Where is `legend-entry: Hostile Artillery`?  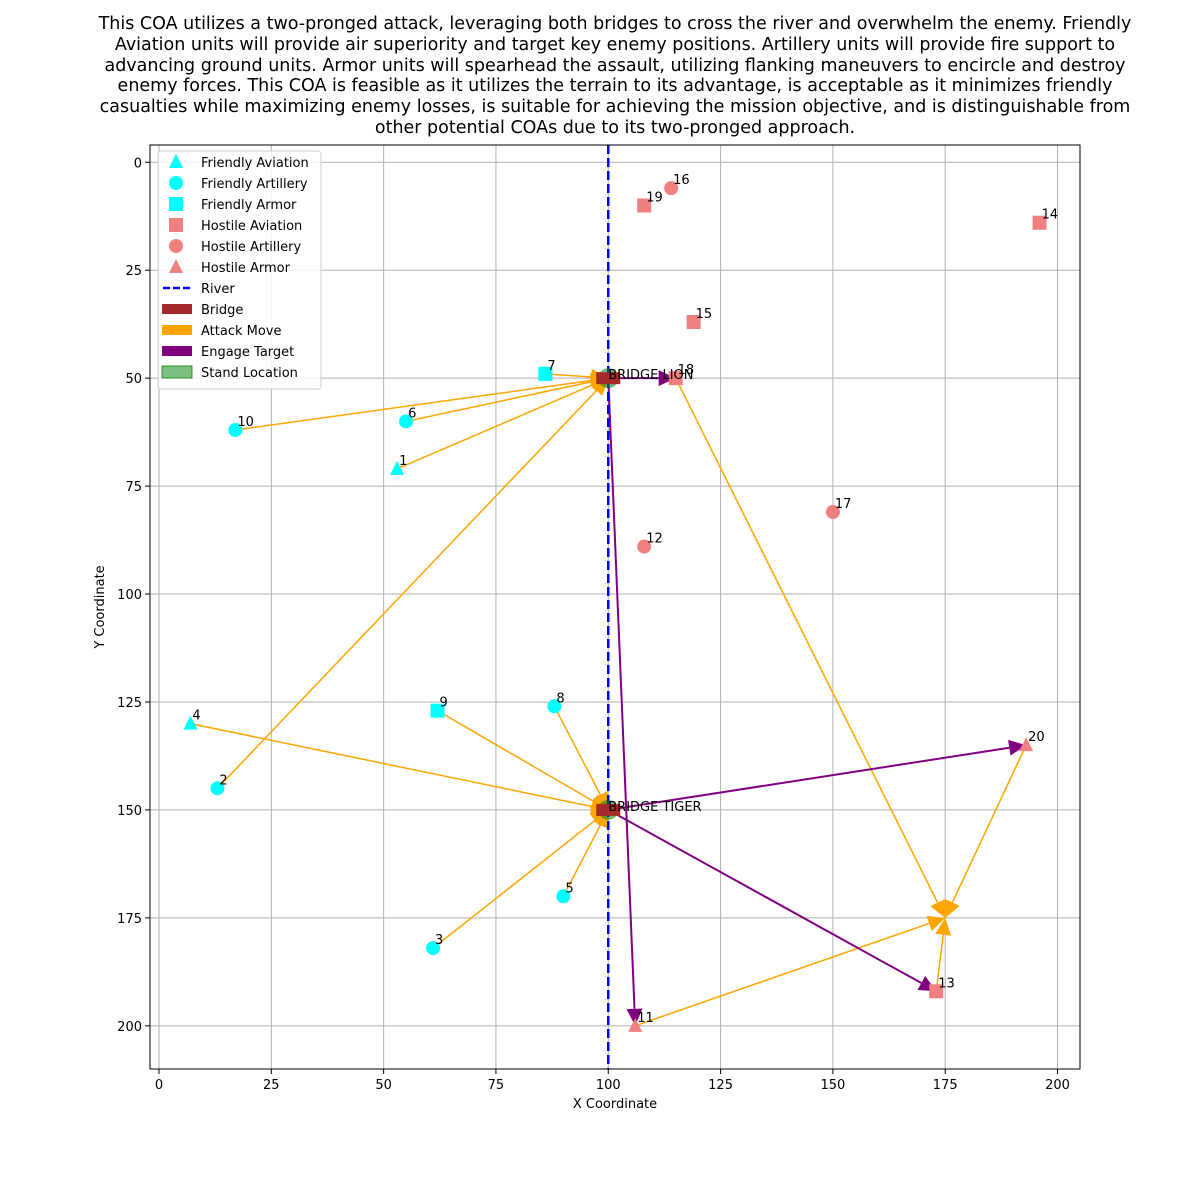
legend-entry: Hostile Artillery is located at coordinates (235, 247).